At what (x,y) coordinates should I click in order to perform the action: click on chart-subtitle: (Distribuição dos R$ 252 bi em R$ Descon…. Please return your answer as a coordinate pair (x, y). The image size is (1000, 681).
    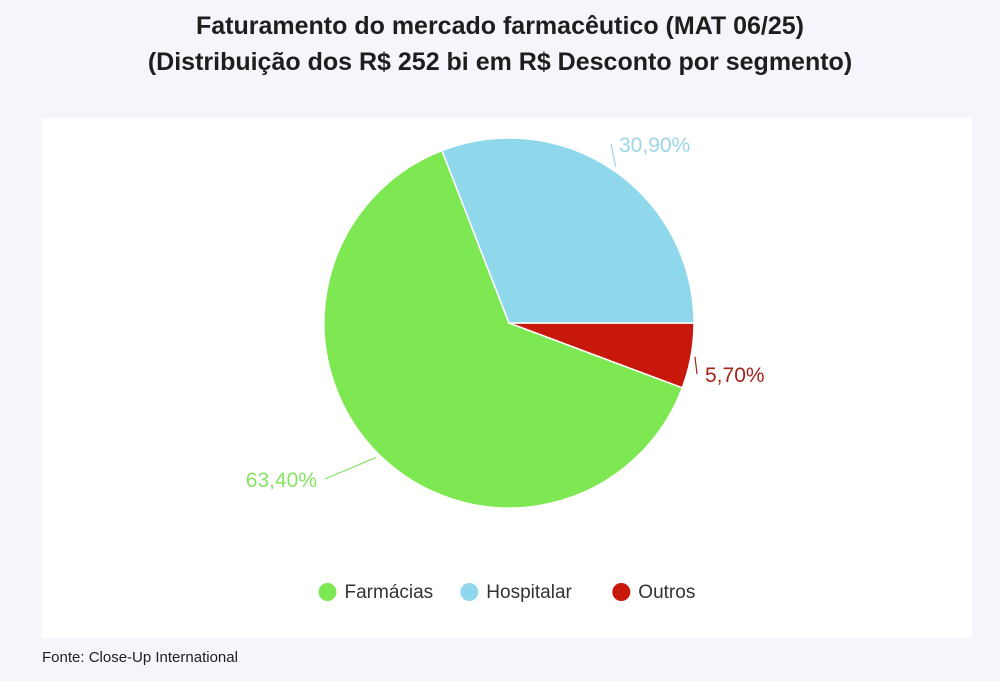
    Looking at the image, I should click on (500, 62).